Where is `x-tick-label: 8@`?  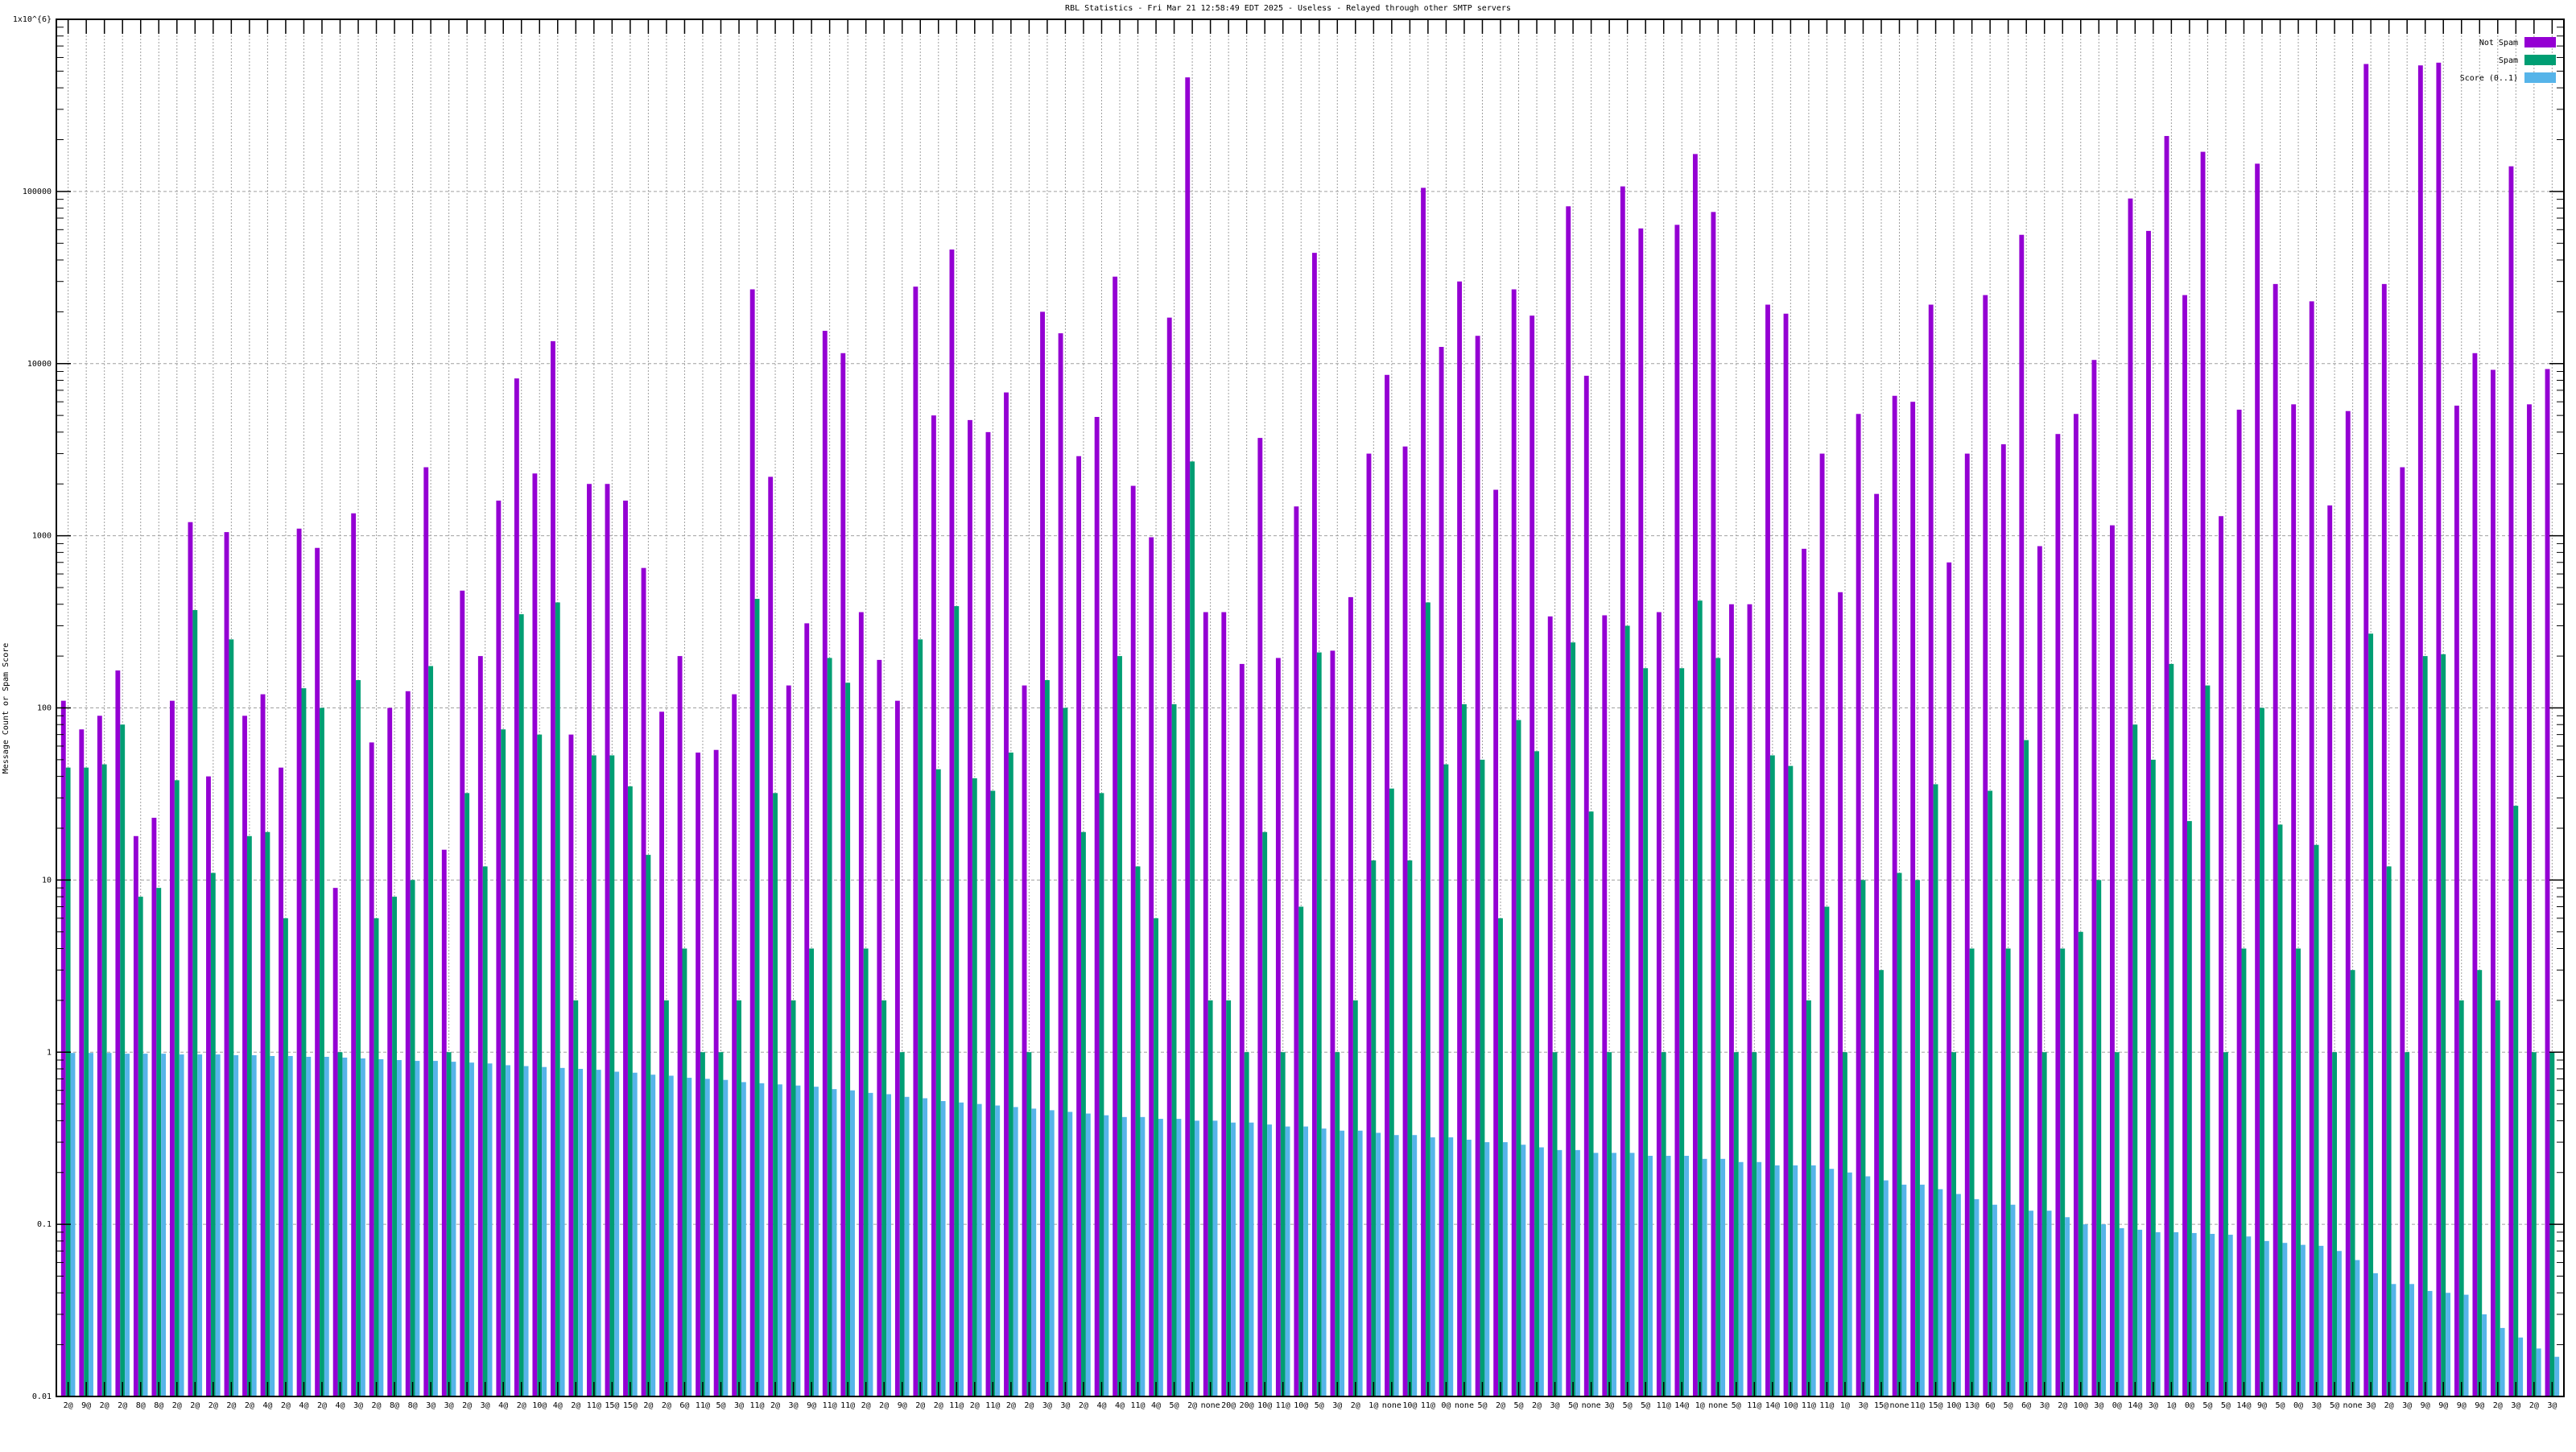 x-tick-label: 8@ is located at coordinates (158, 1405).